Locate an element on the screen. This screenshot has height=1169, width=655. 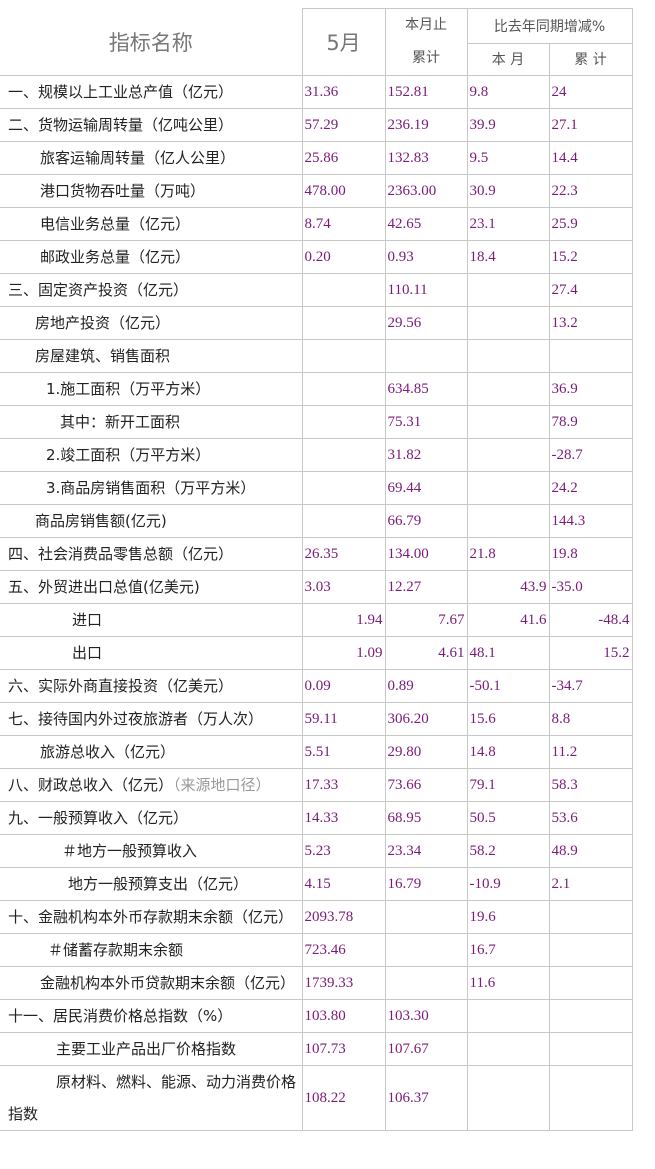
value-cell: 29.56 is located at coordinates (426, 323).